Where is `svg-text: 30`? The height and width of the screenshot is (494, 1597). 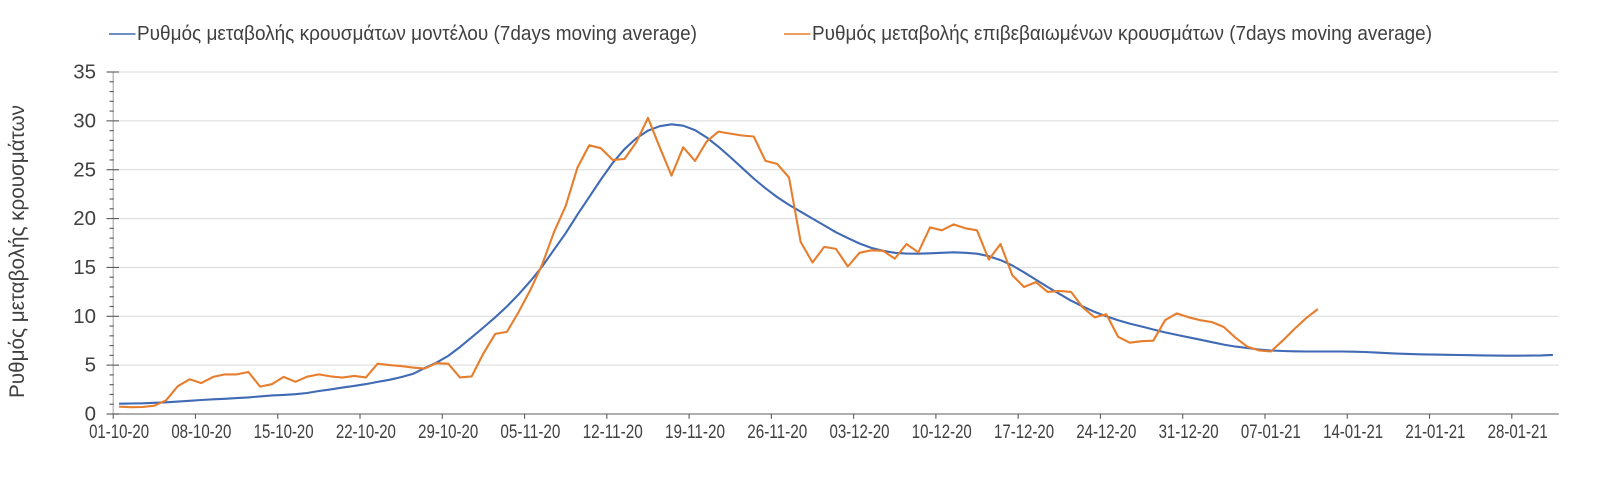 svg-text: 30 is located at coordinates (84, 120).